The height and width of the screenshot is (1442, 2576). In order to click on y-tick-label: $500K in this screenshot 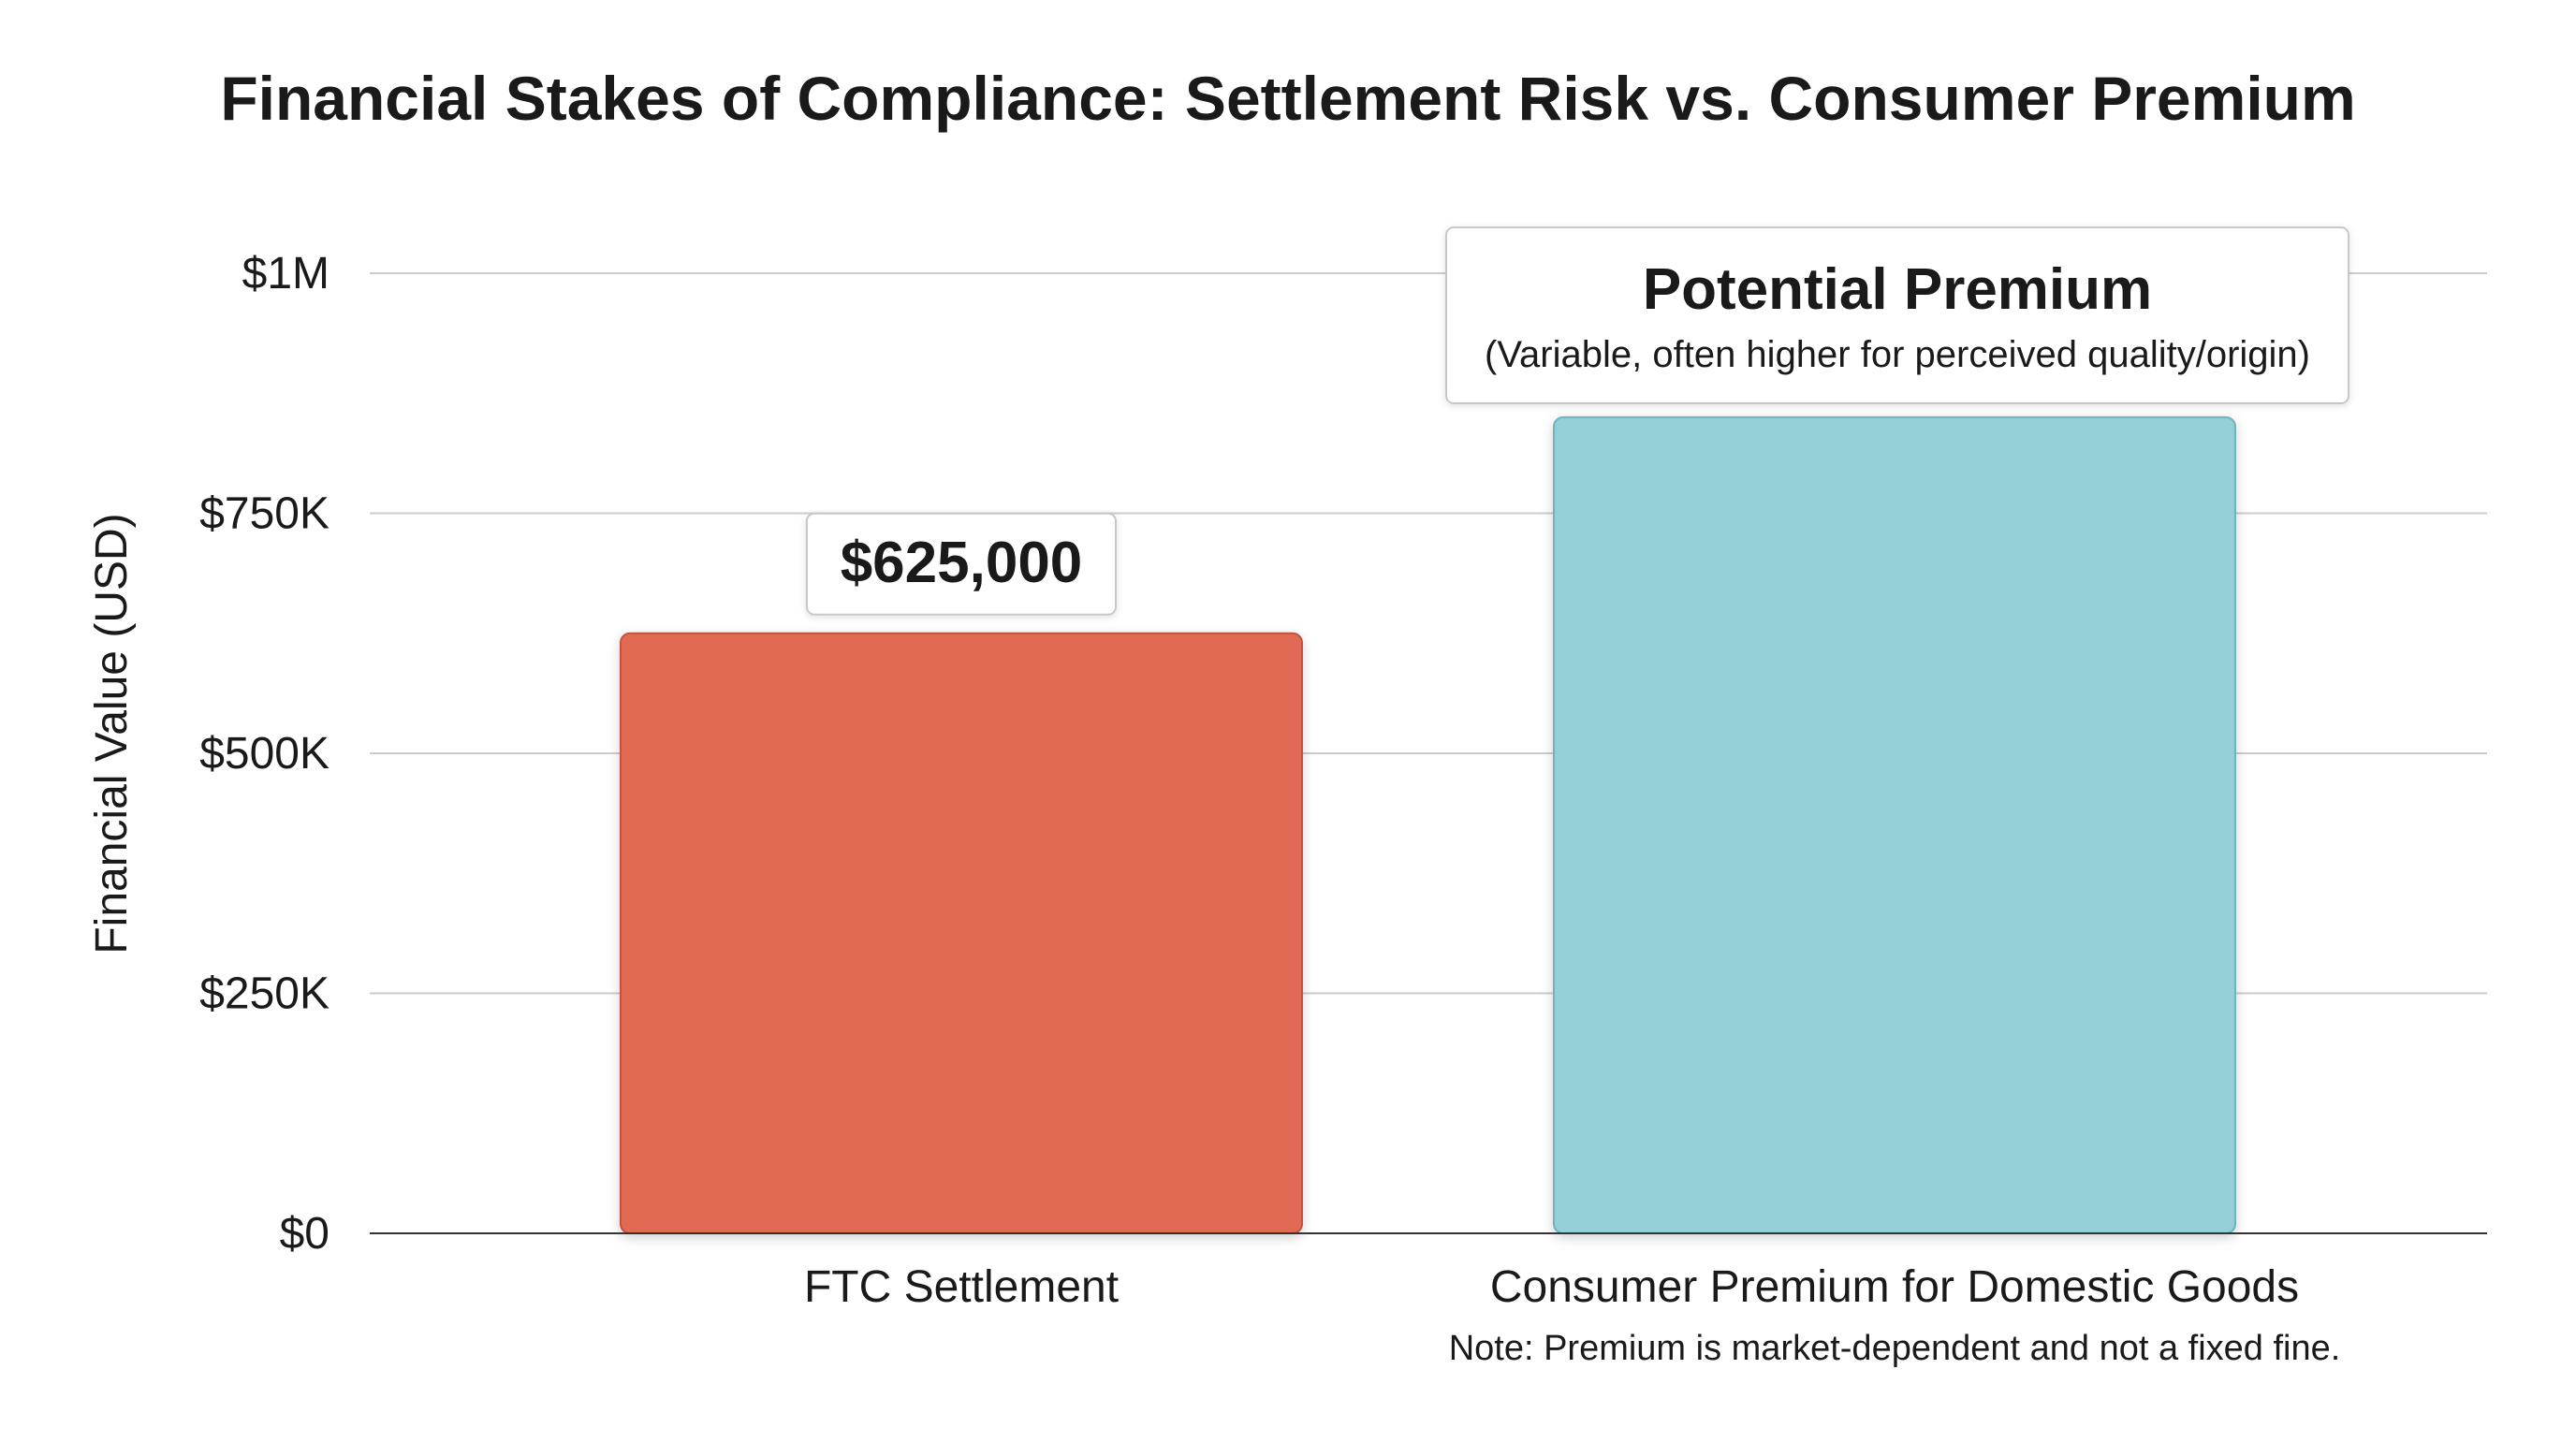, I will do `click(264, 754)`.